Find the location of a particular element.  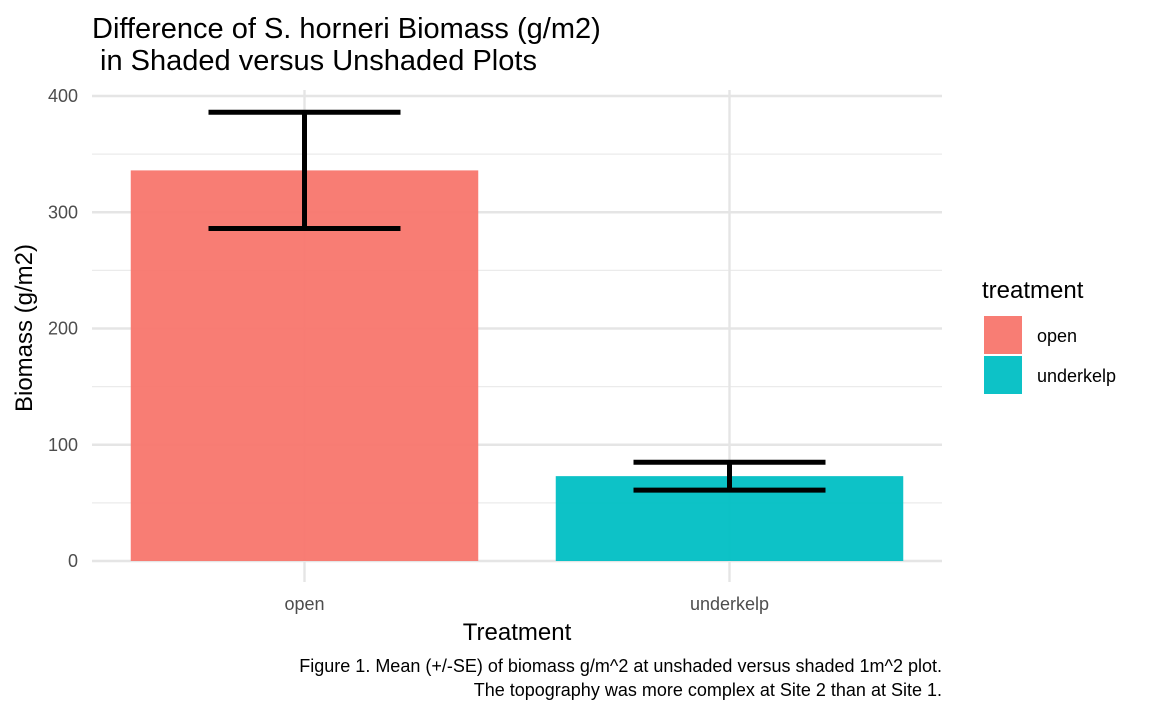

legend: treatment open underkelp is located at coordinates (1049, 335).